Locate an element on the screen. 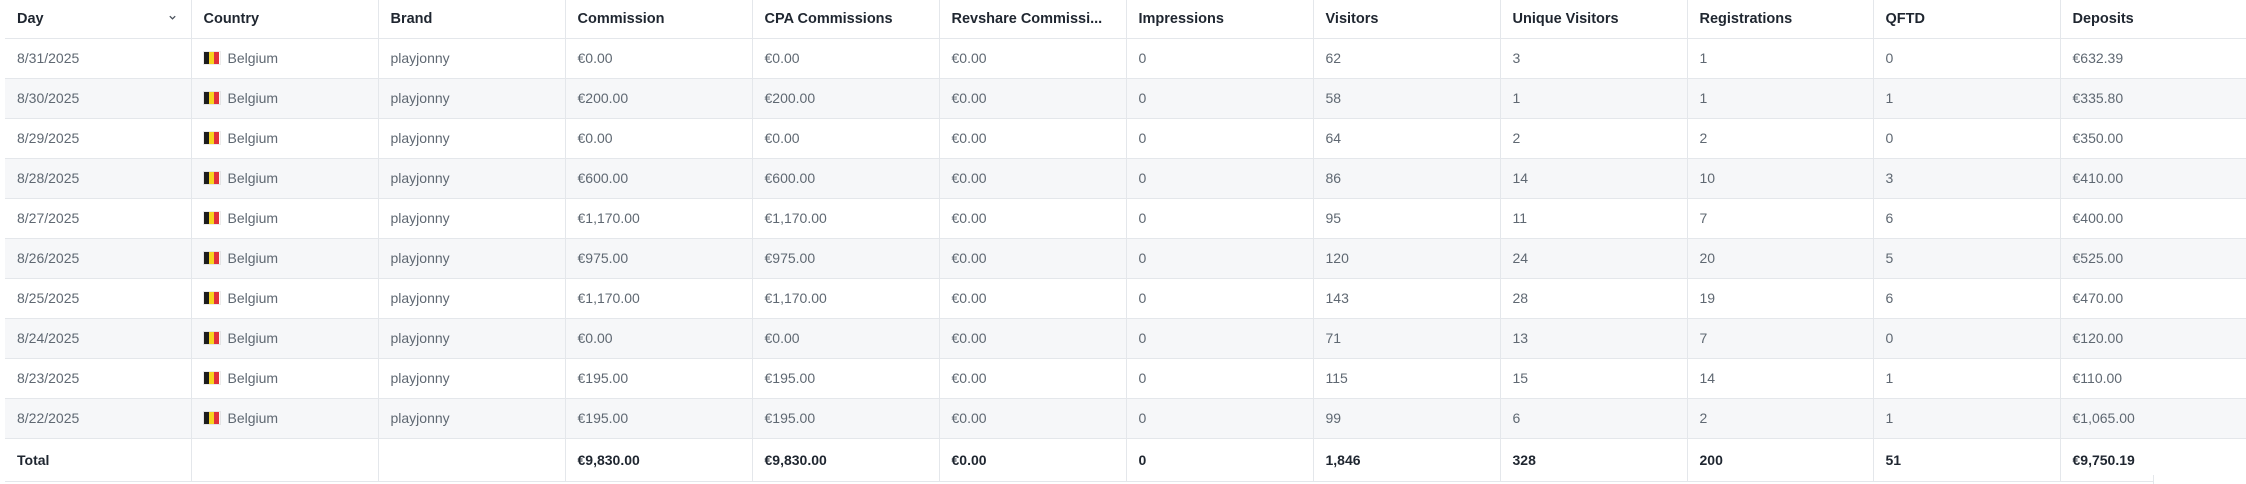 The image size is (2246, 484). cell-day: 8/30/2025 is located at coordinates (98, 98).